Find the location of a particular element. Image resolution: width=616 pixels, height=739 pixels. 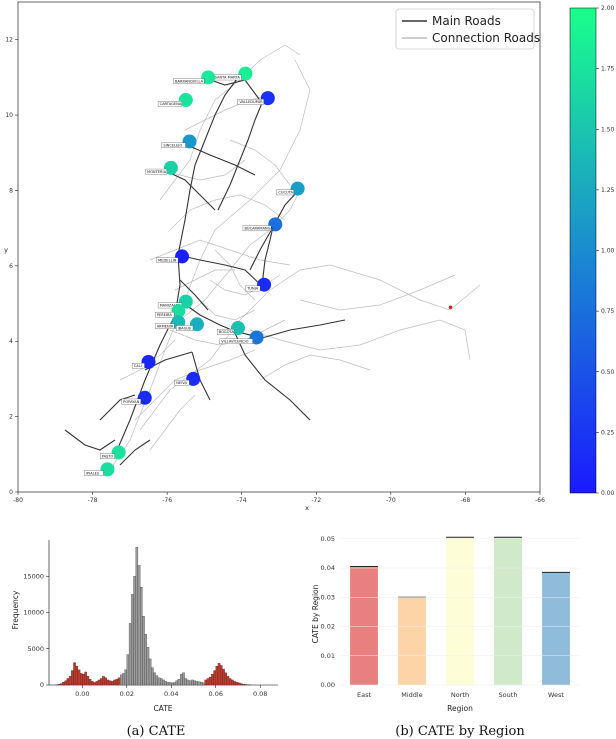

city-label: SINCELEJO is located at coordinates (172, 145).